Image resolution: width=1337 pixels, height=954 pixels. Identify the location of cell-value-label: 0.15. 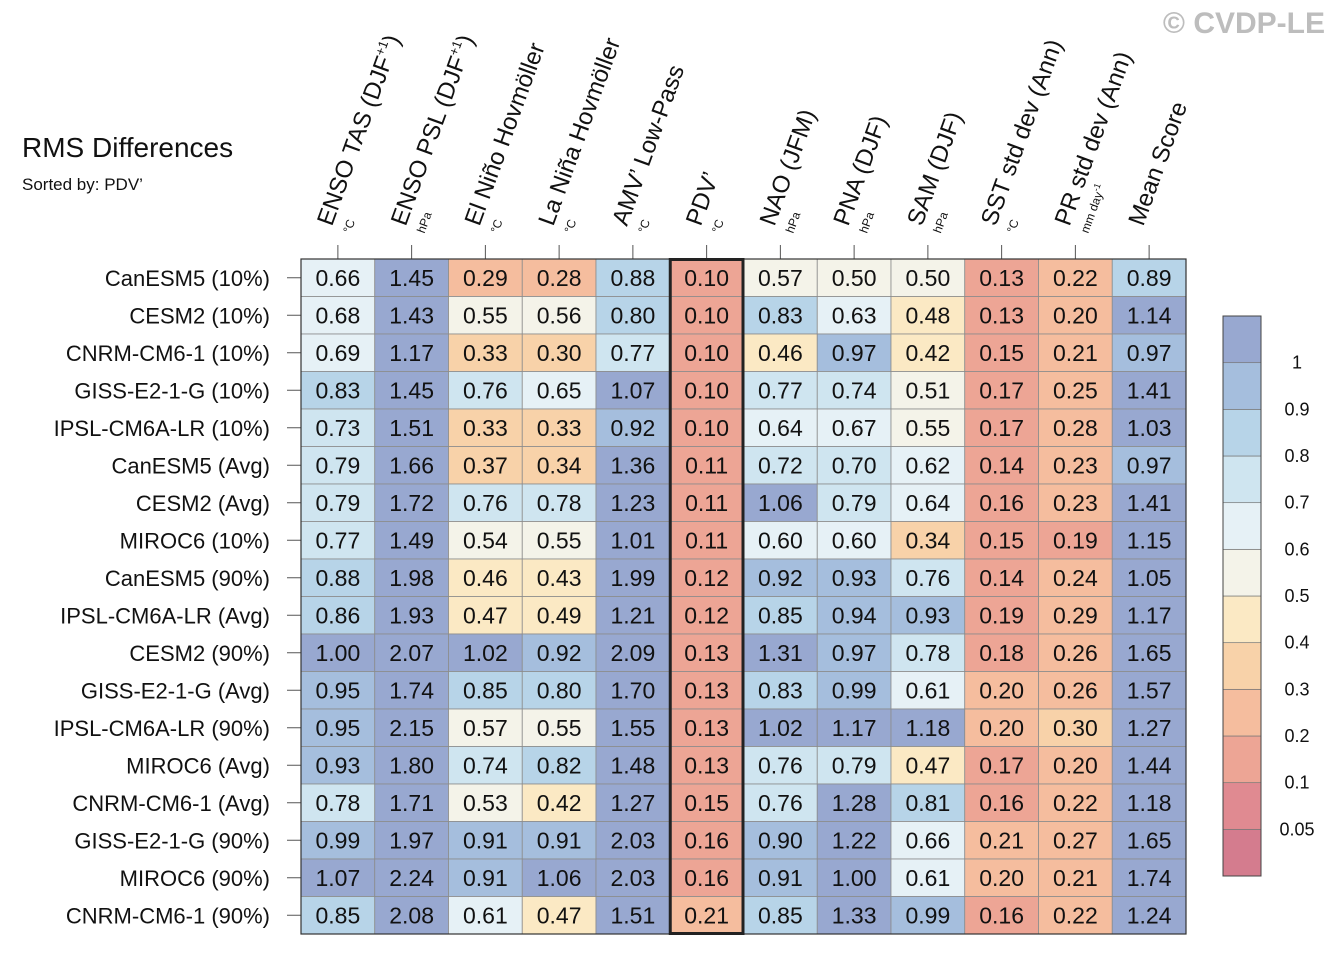
(1001, 540).